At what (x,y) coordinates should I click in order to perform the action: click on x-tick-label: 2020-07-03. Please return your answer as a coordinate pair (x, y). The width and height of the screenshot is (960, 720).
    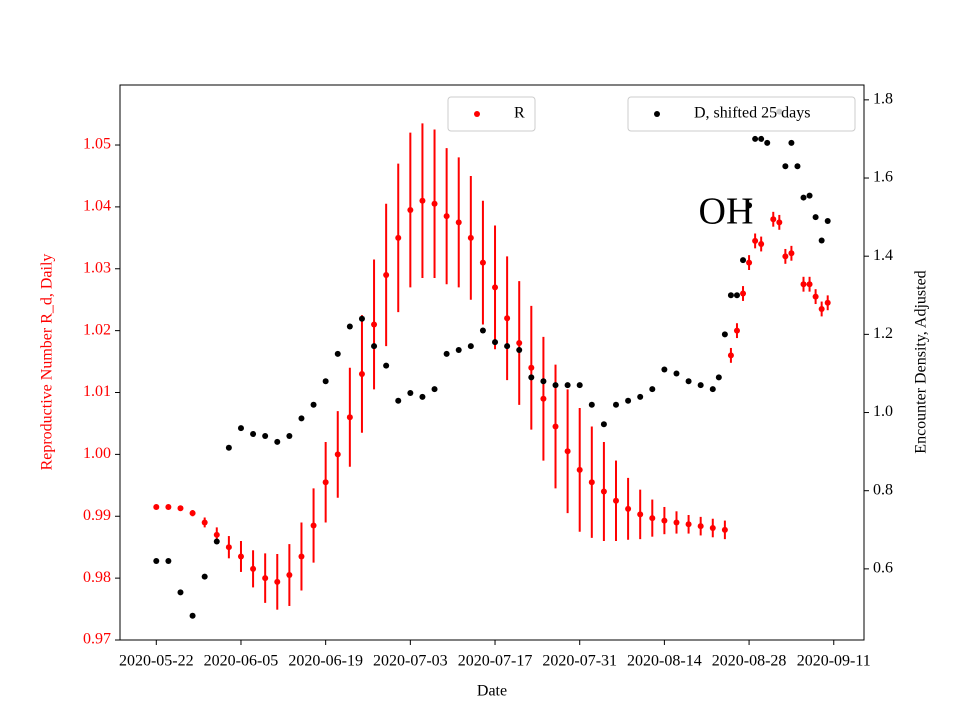
    Looking at the image, I should click on (410, 661).